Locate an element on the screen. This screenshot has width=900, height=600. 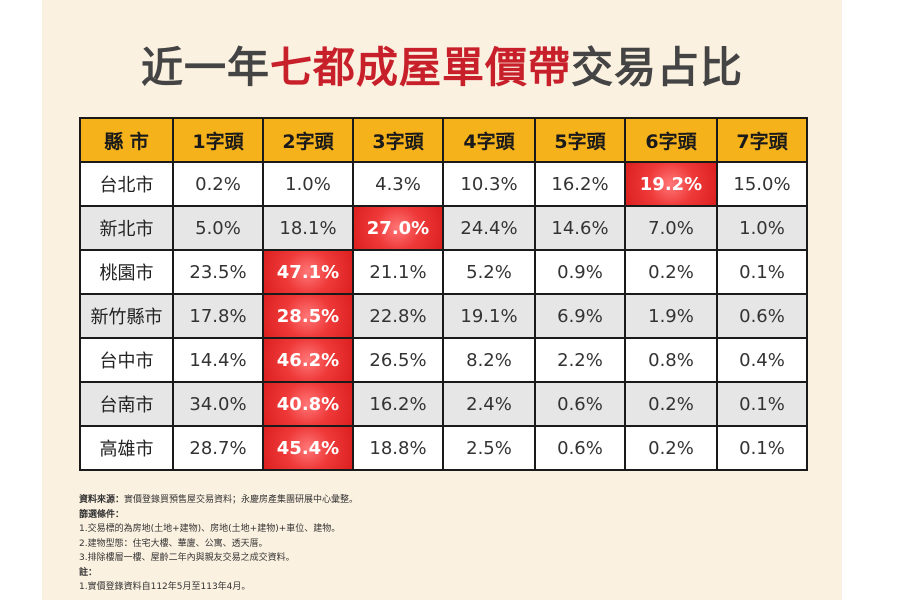
header-band-4: 4字頭 is located at coordinates (489, 140).